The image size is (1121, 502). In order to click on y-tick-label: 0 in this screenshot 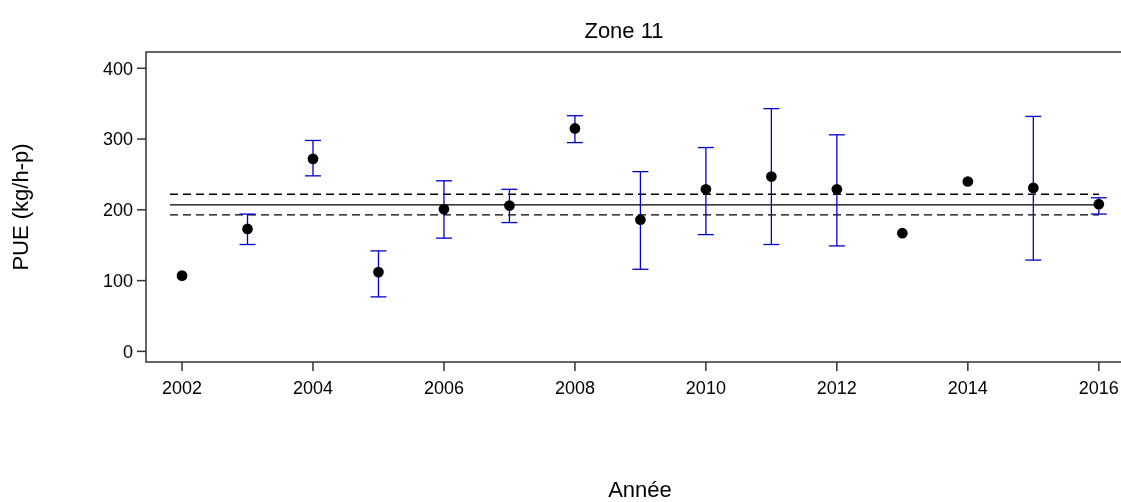, I will do `click(127, 351)`.